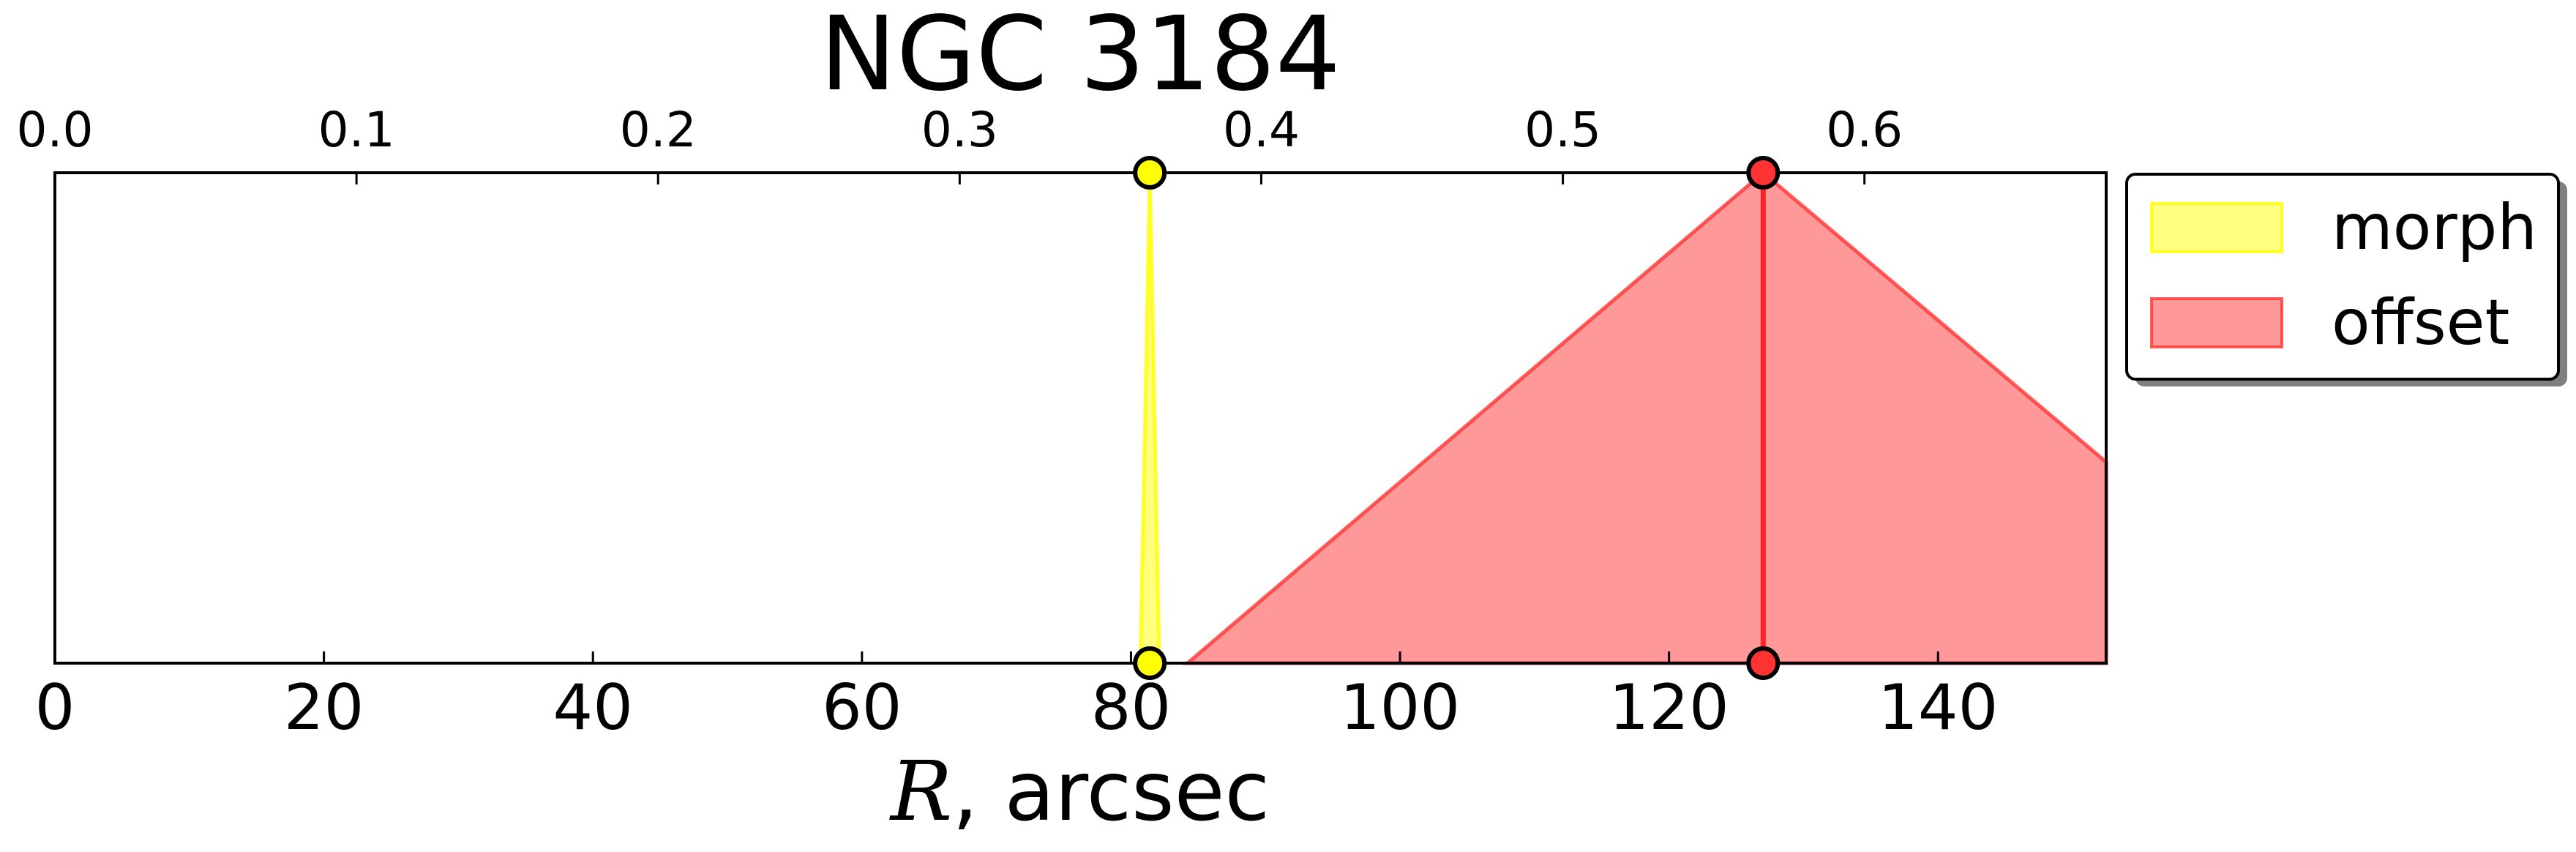 This screenshot has width=2576, height=852. I want to click on x-tick-label: 20, so click(324, 707).